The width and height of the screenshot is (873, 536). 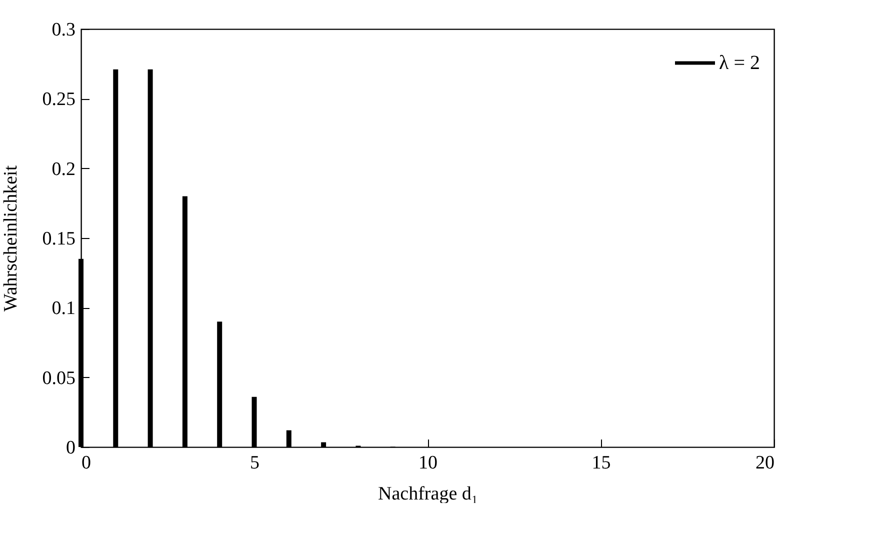 I want to click on y-tick-label: 0.2, so click(x=64, y=169).